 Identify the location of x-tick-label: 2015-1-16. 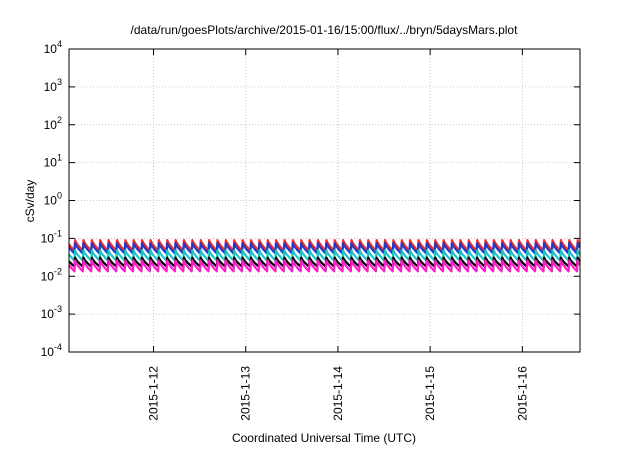
(522, 393).